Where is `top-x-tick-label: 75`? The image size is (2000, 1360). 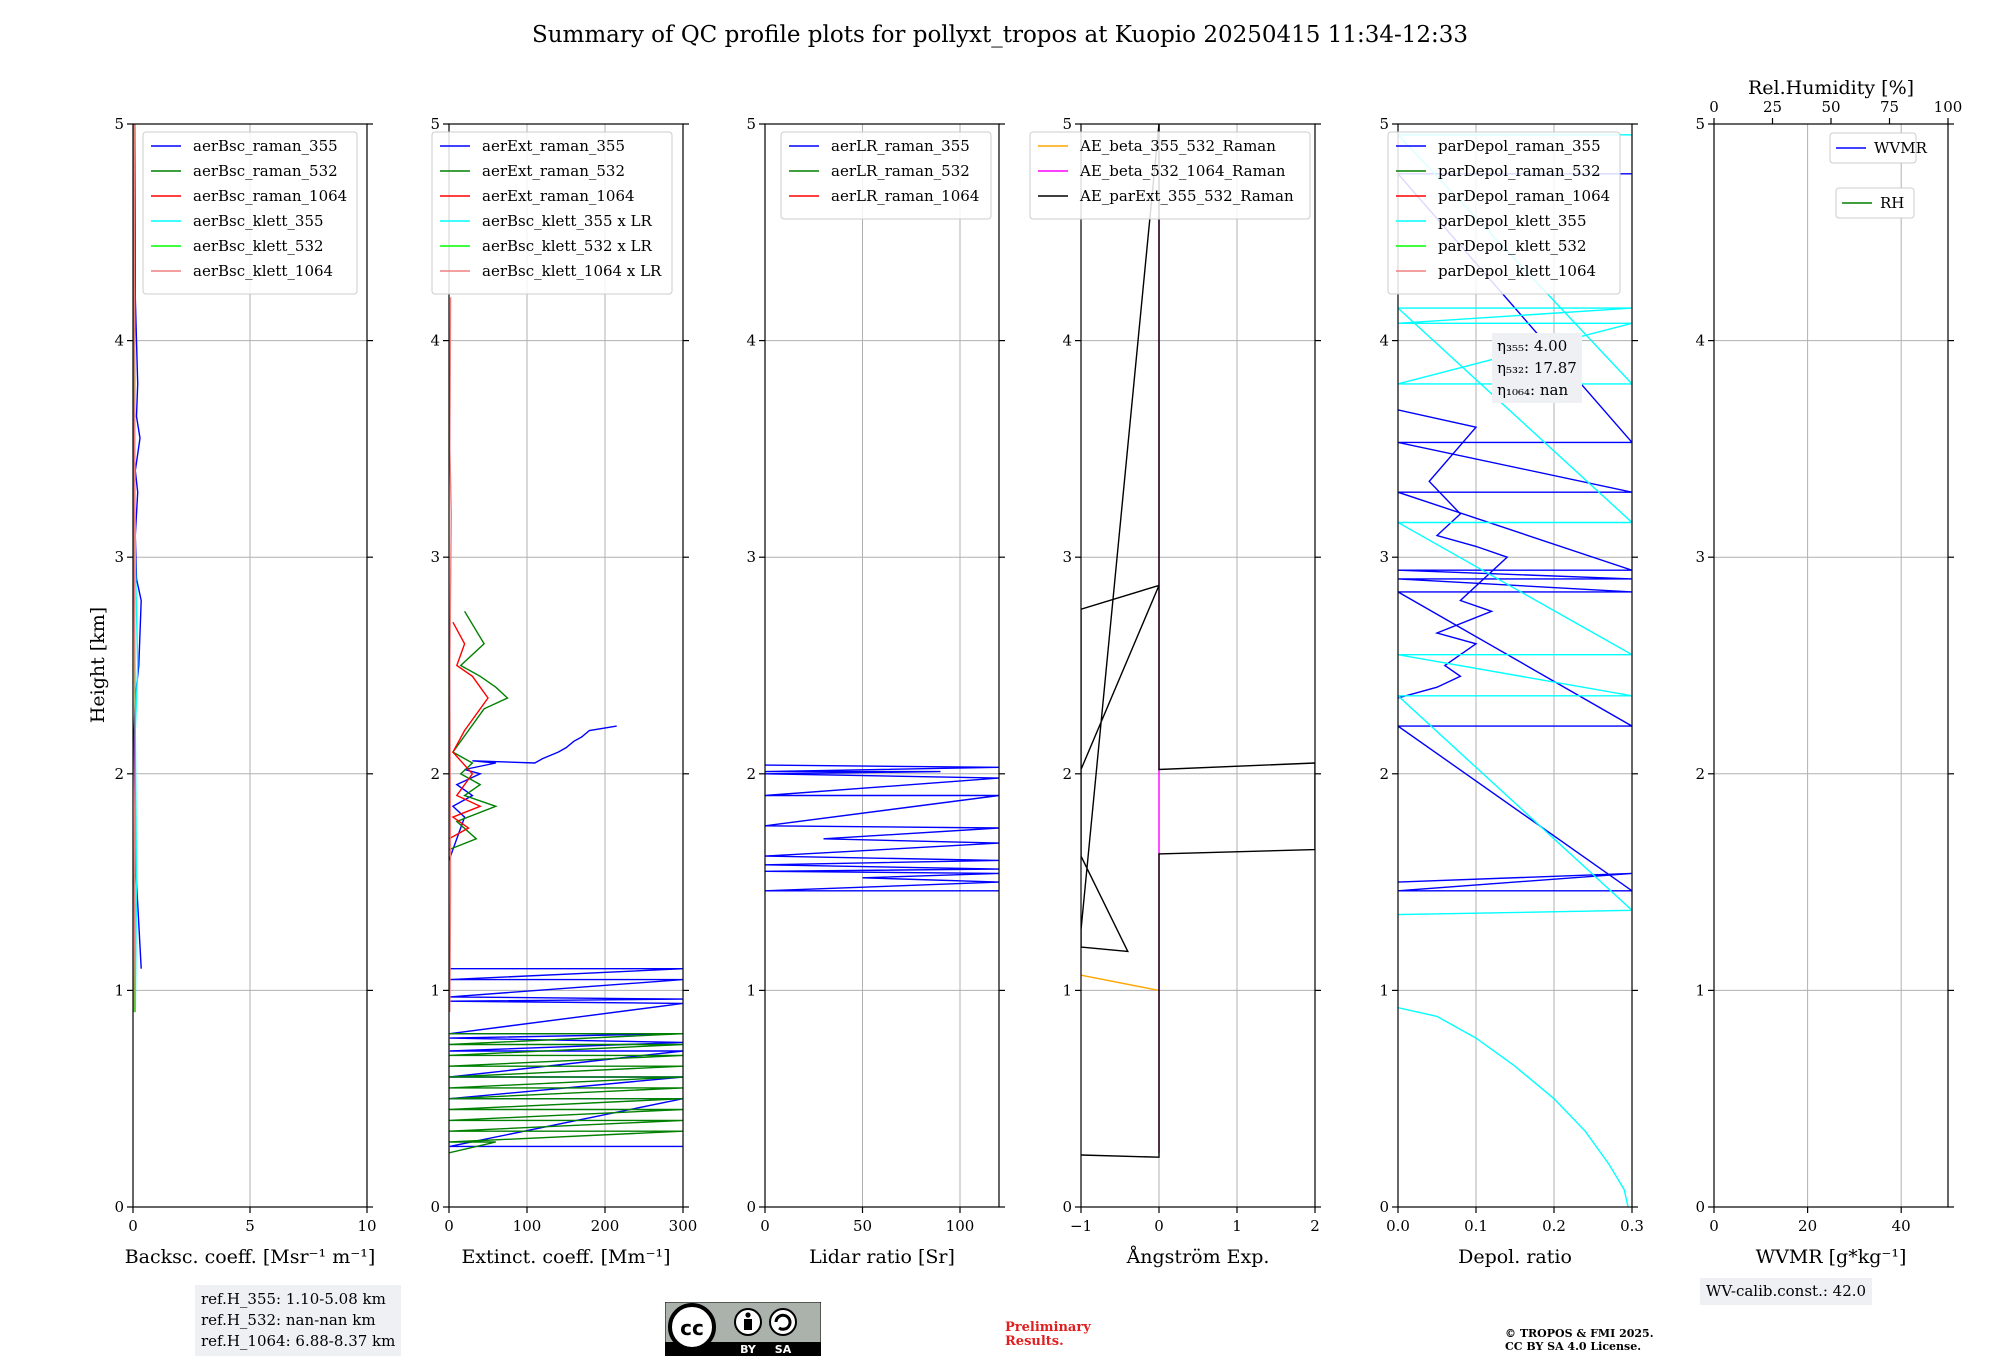 top-x-tick-label: 75 is located at coordinates (1889, 107).